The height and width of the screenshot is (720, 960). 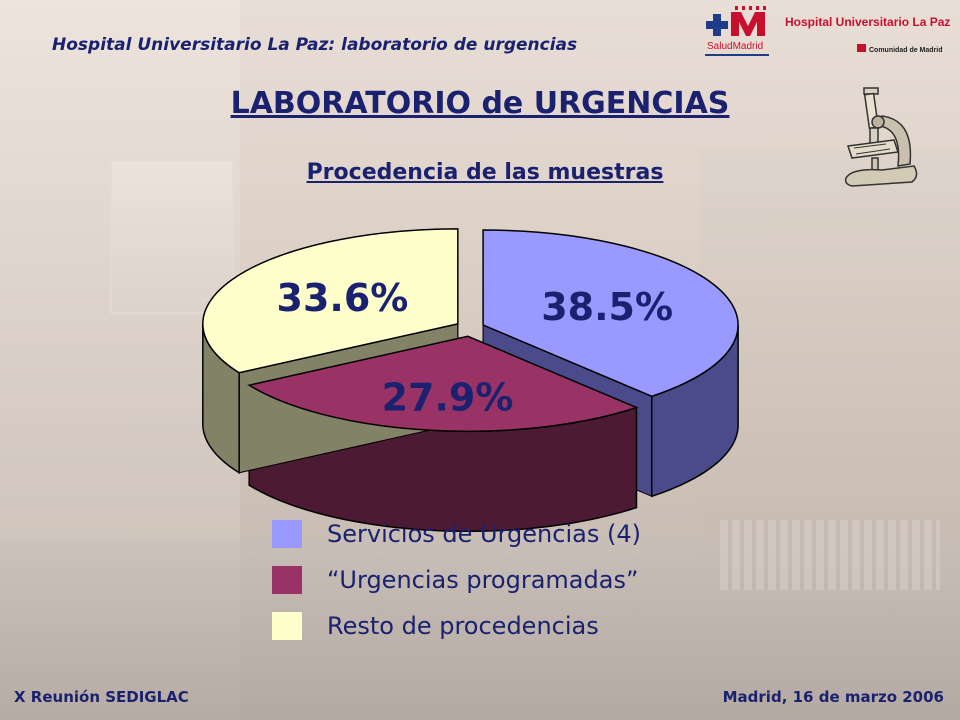 I want to click on page-title: LABORATORIO de URGENCIAS, so click(x=480, y=103).